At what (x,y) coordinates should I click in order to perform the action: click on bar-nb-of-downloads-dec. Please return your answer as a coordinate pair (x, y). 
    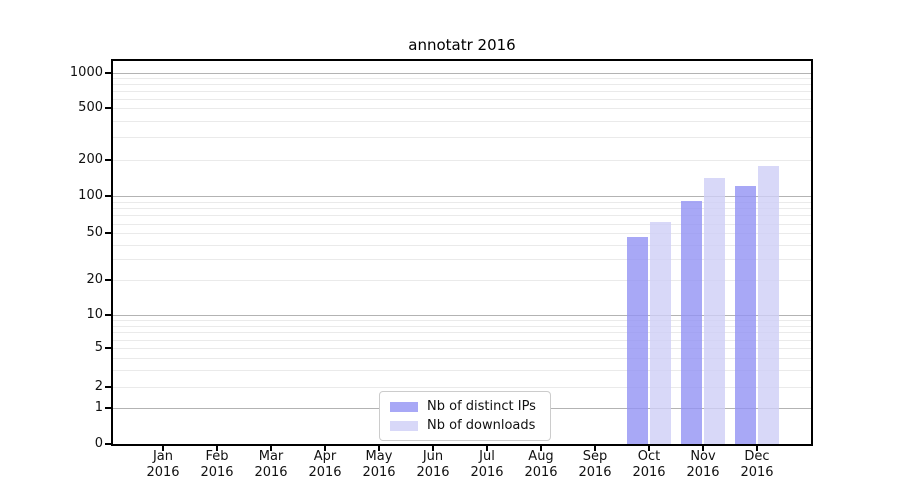
    Looking at the image, I should click on (768, 305).